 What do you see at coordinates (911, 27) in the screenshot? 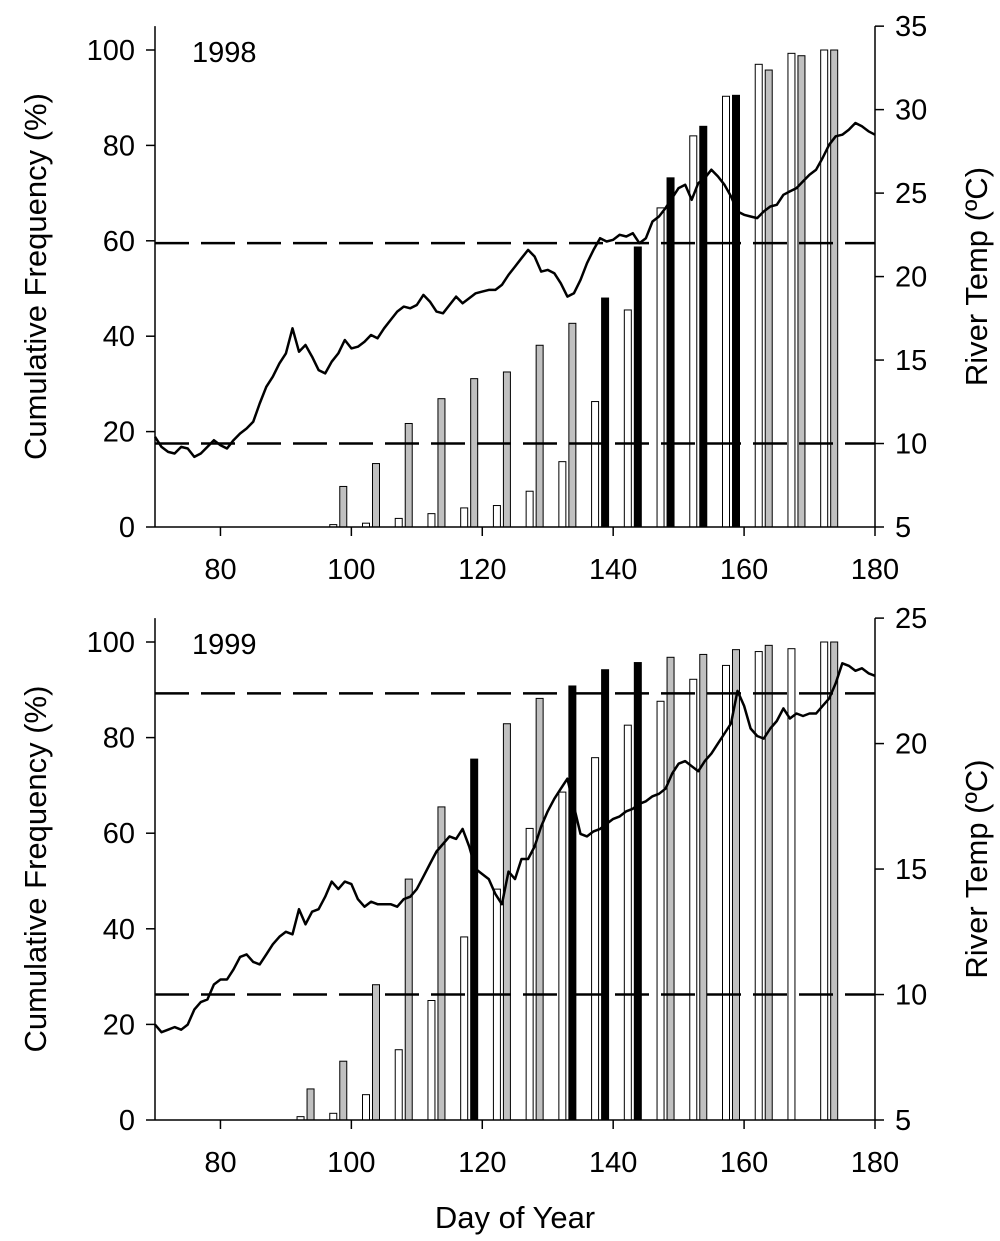
I see `y2-tick-label: 35` at bounding box center [911, 27].